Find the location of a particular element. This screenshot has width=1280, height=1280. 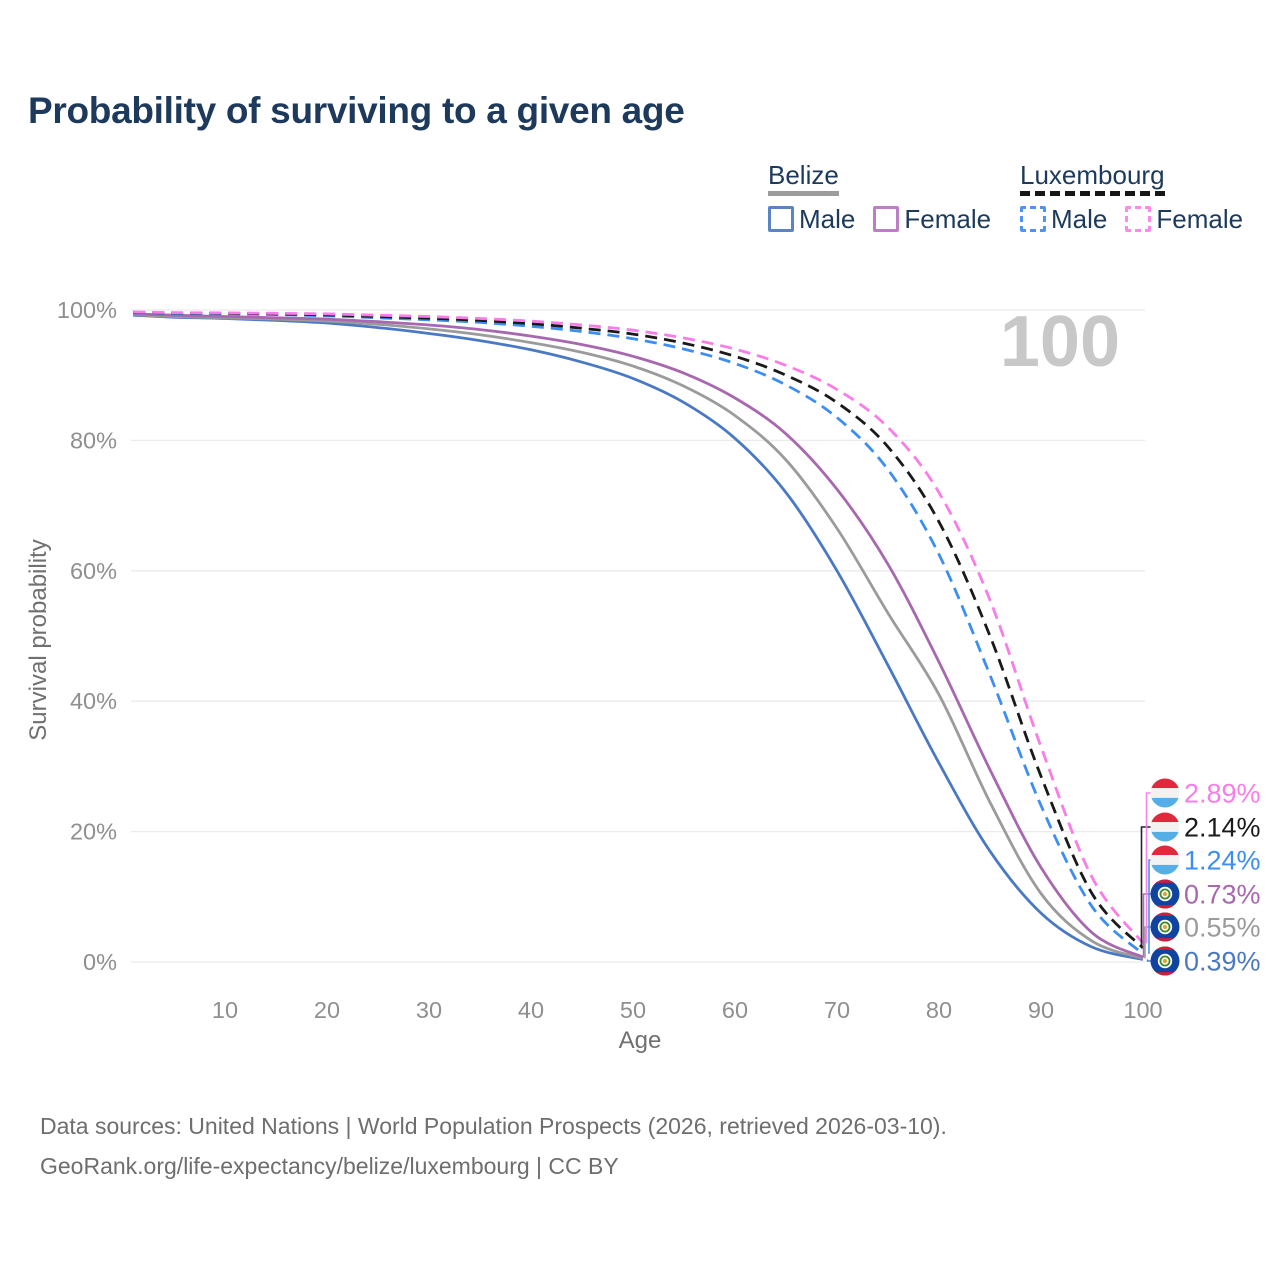

leader-line-luxembourg-all is located at coordinates (1146, 887).